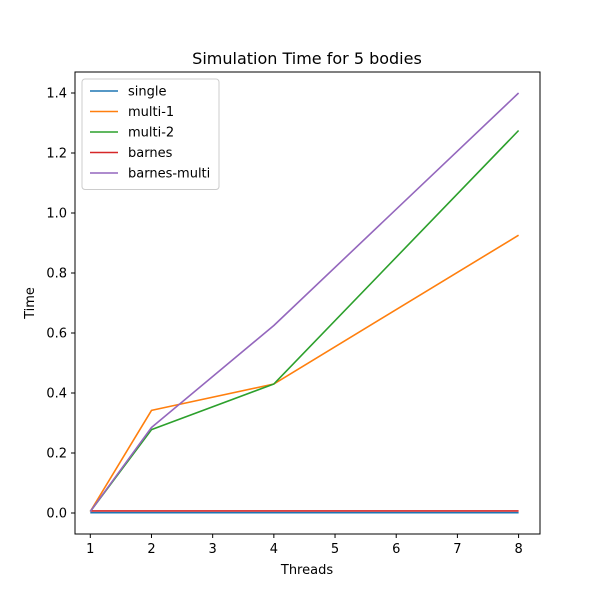 The width and height of the screenshot is (600, 600). I want to click on legend-label: multi-2, so click(151, 133).